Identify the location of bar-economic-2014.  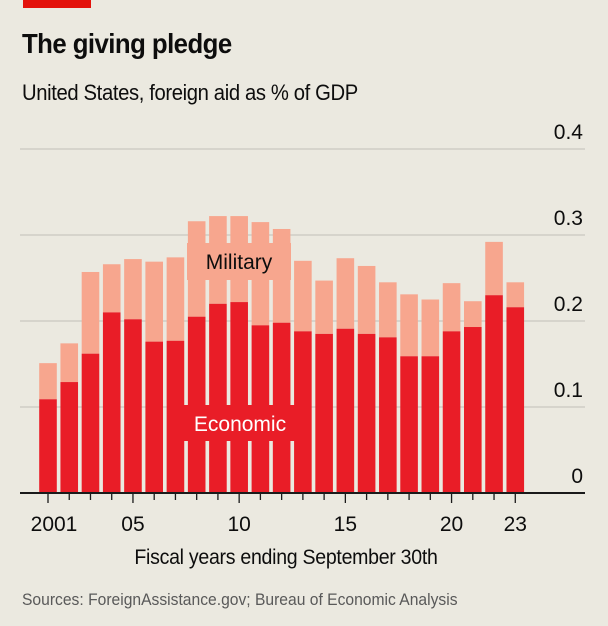
(324, 413).